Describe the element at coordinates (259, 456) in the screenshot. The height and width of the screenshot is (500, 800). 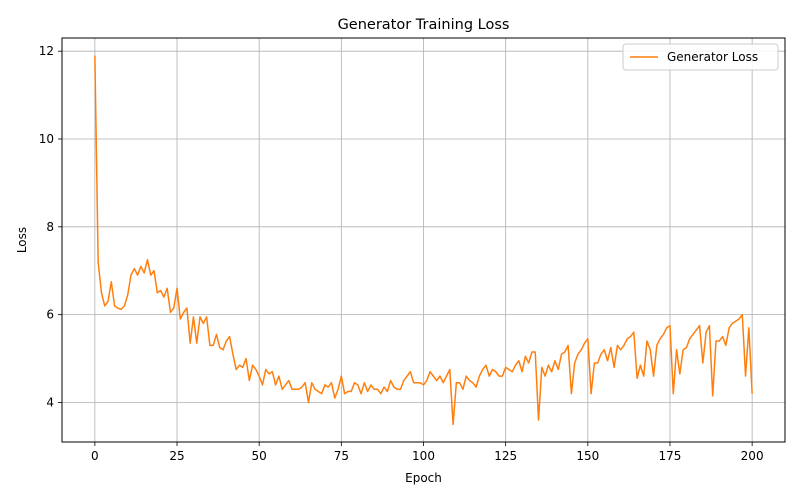
I see `x-tick-label: 50` at that location.